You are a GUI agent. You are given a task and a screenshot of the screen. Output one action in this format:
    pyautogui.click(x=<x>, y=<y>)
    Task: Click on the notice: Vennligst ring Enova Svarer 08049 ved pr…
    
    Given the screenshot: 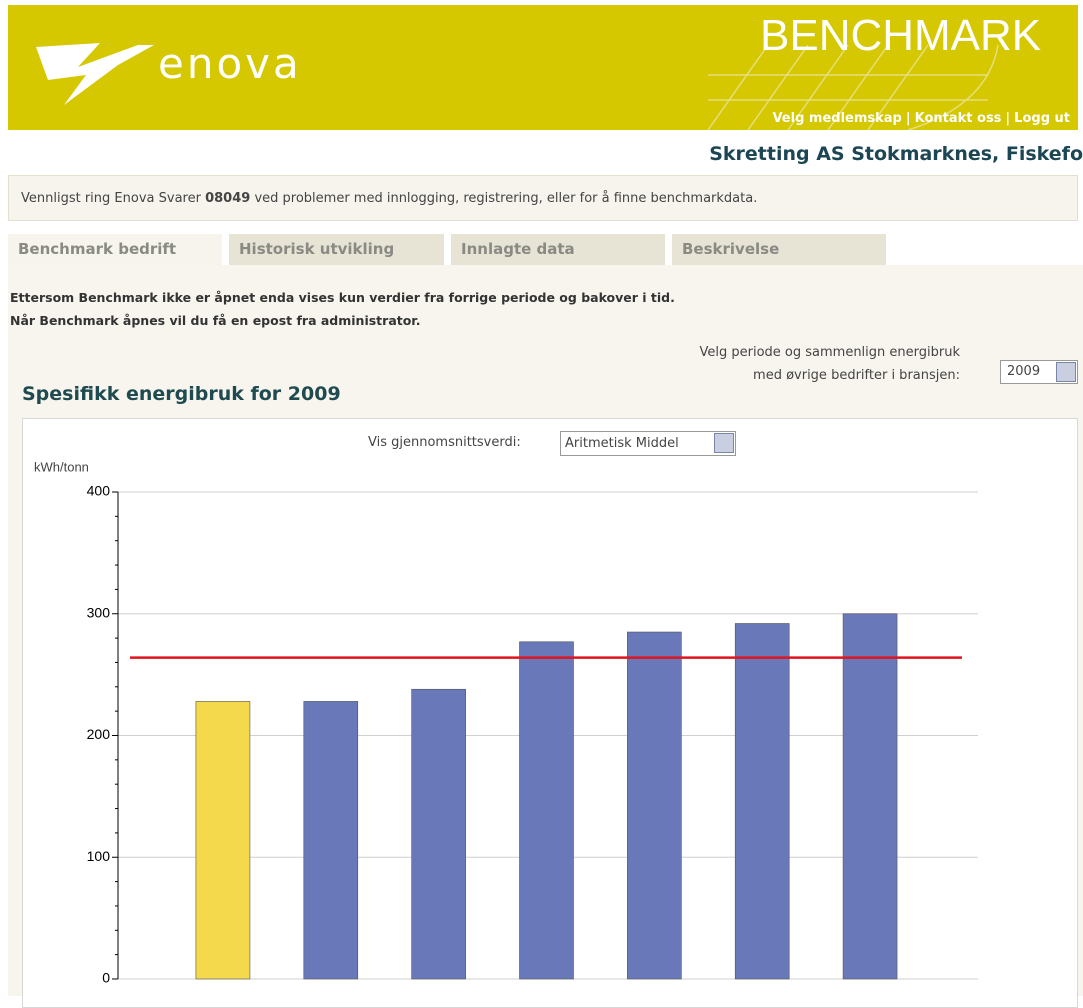 What is the action you would take?
    pyautogui.click(x=543, y=198)
    